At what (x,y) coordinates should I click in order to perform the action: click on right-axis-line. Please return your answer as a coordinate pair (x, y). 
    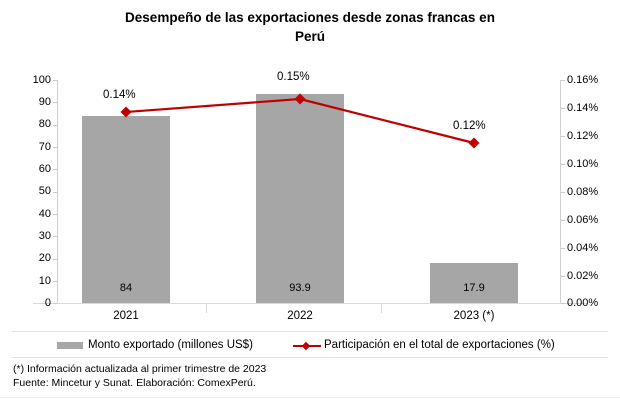
    Looking at the image, I should click on (560, 192).